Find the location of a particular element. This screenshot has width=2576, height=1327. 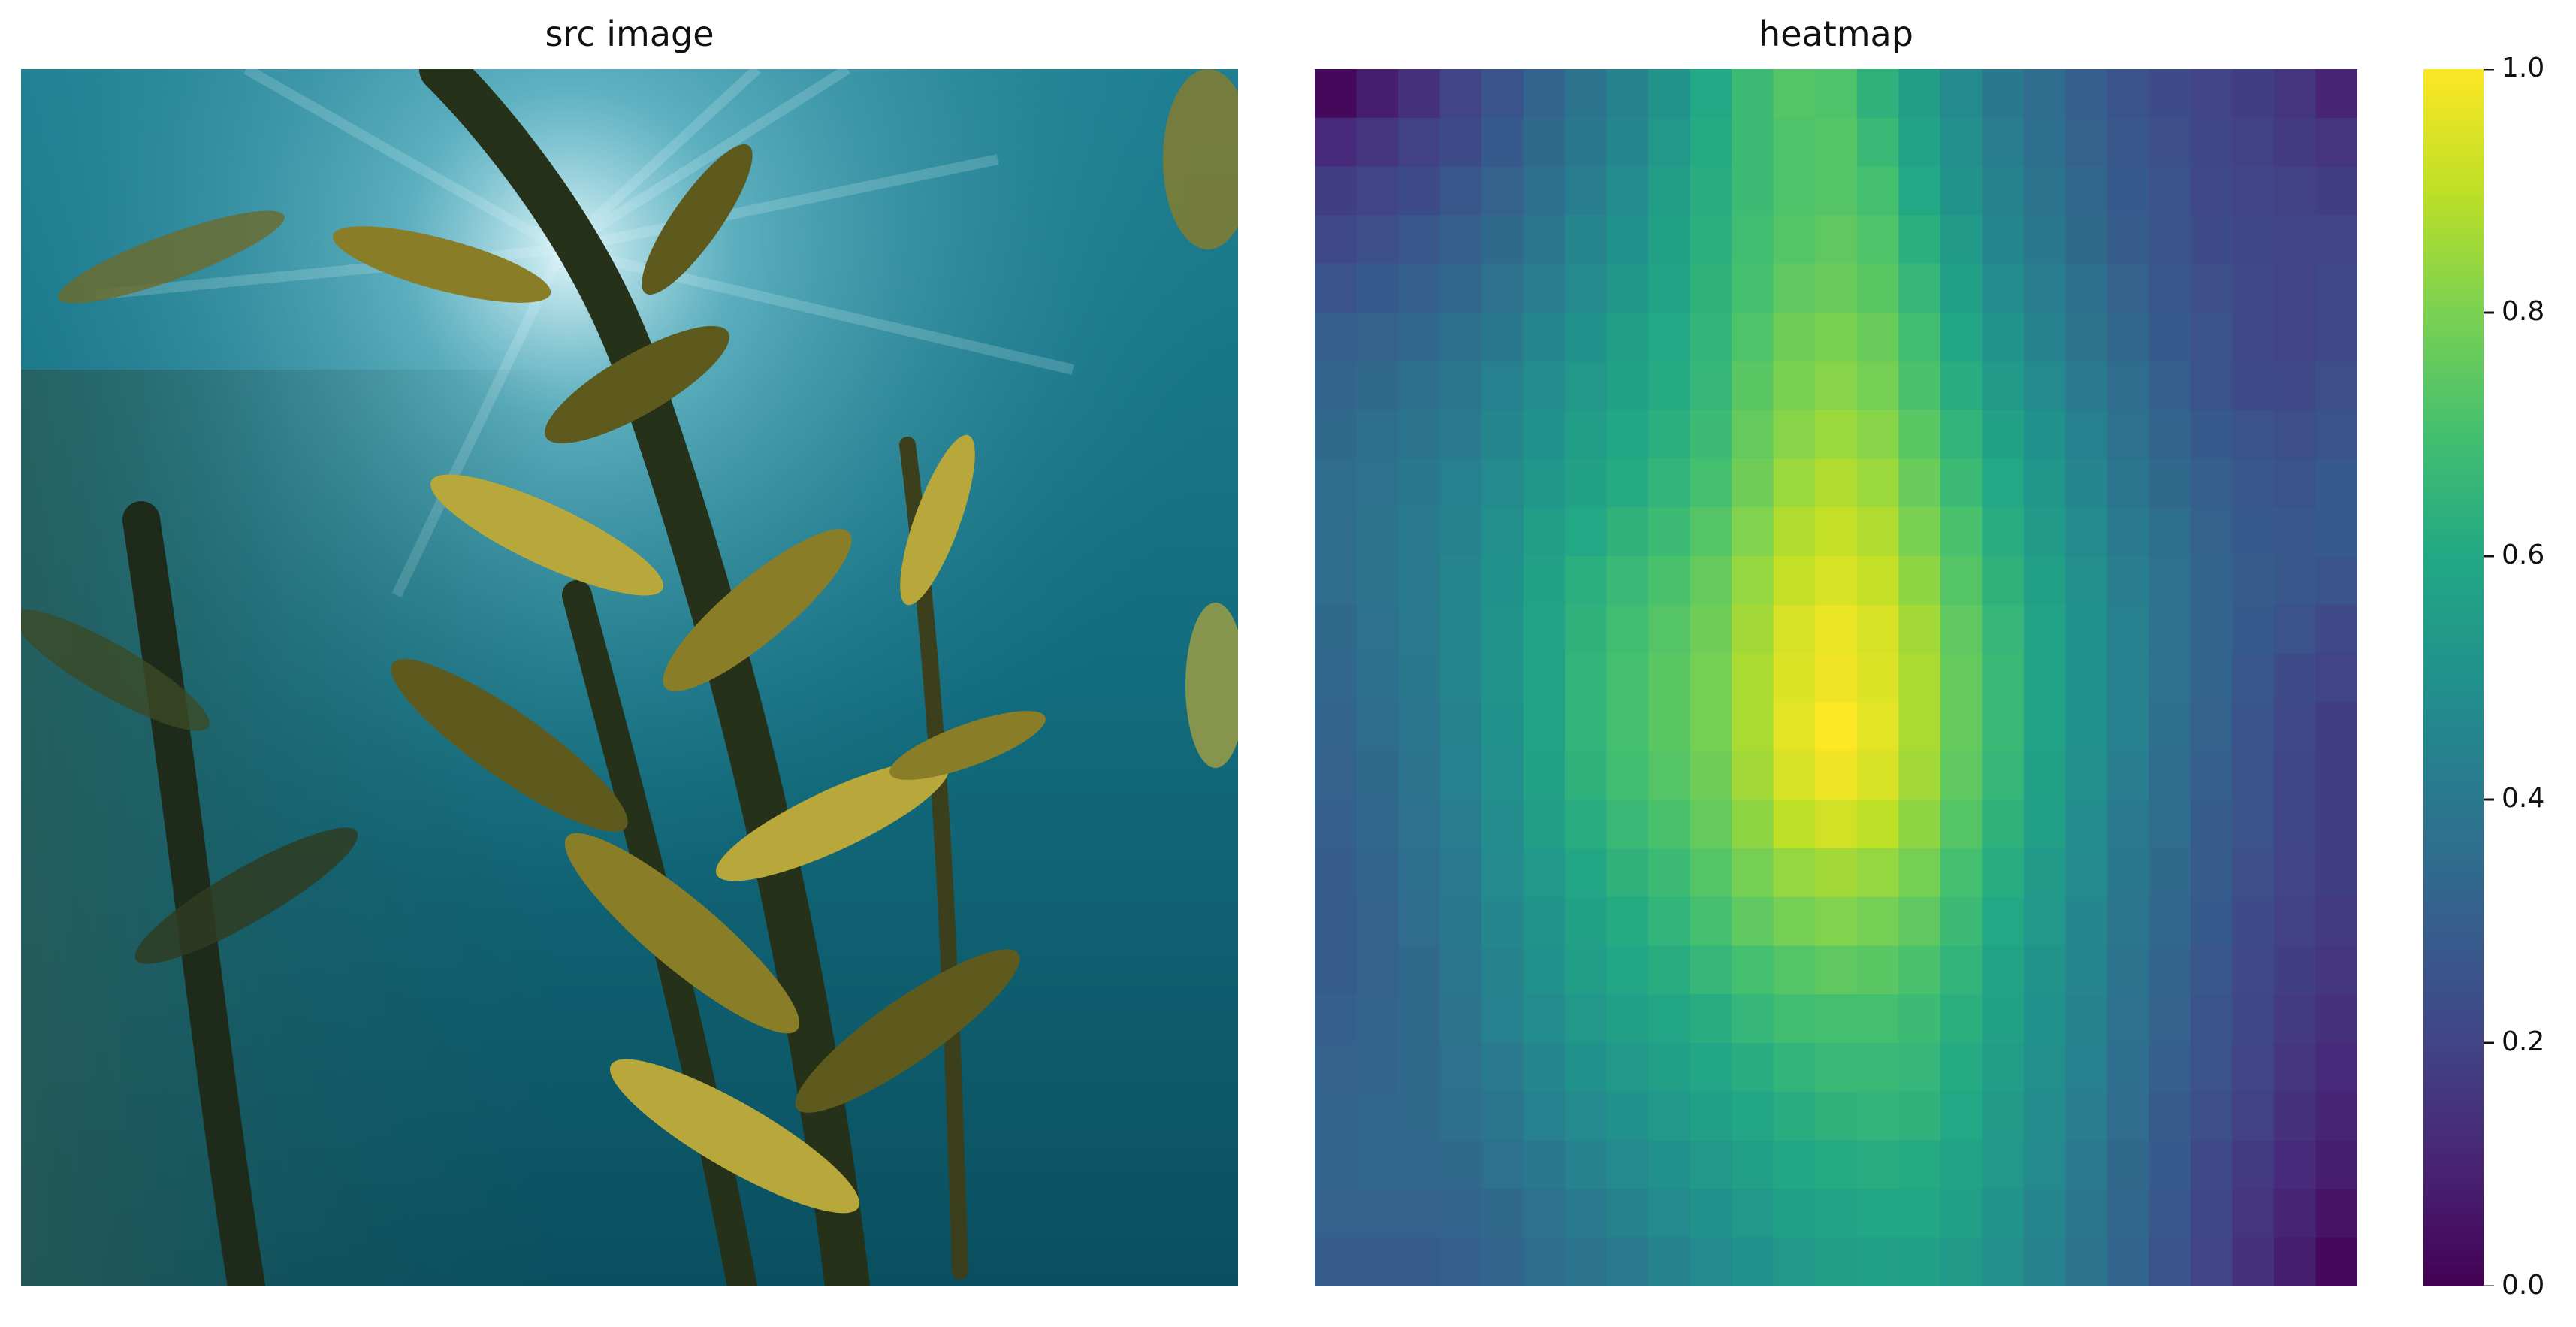

colorbar-tick-label: 0.6 is located at coordinates (2523, 555).